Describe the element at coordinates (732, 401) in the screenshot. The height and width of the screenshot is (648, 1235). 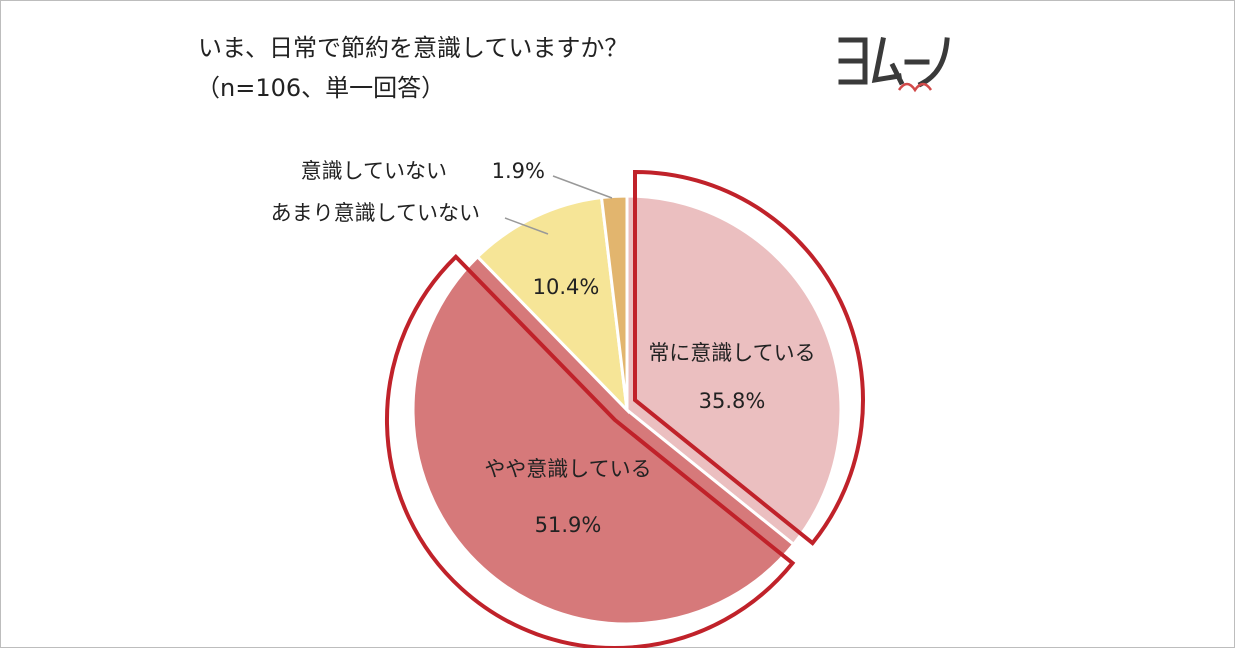
I see `slice-value-1: 35.8%` at that location.